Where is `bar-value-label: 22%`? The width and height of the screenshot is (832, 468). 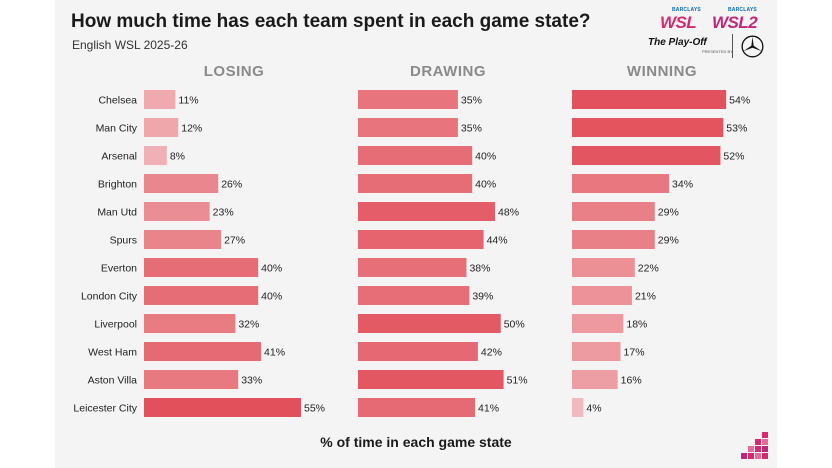 bar-value-label: 22% is located at coordinates (648, 269).